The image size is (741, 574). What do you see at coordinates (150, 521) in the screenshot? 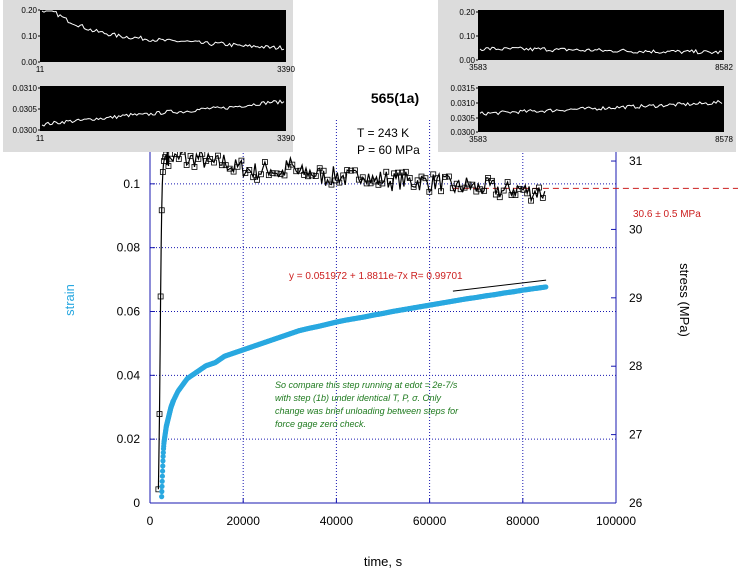
I see `x-tick-label: 0` at bounding box center [150, 521].